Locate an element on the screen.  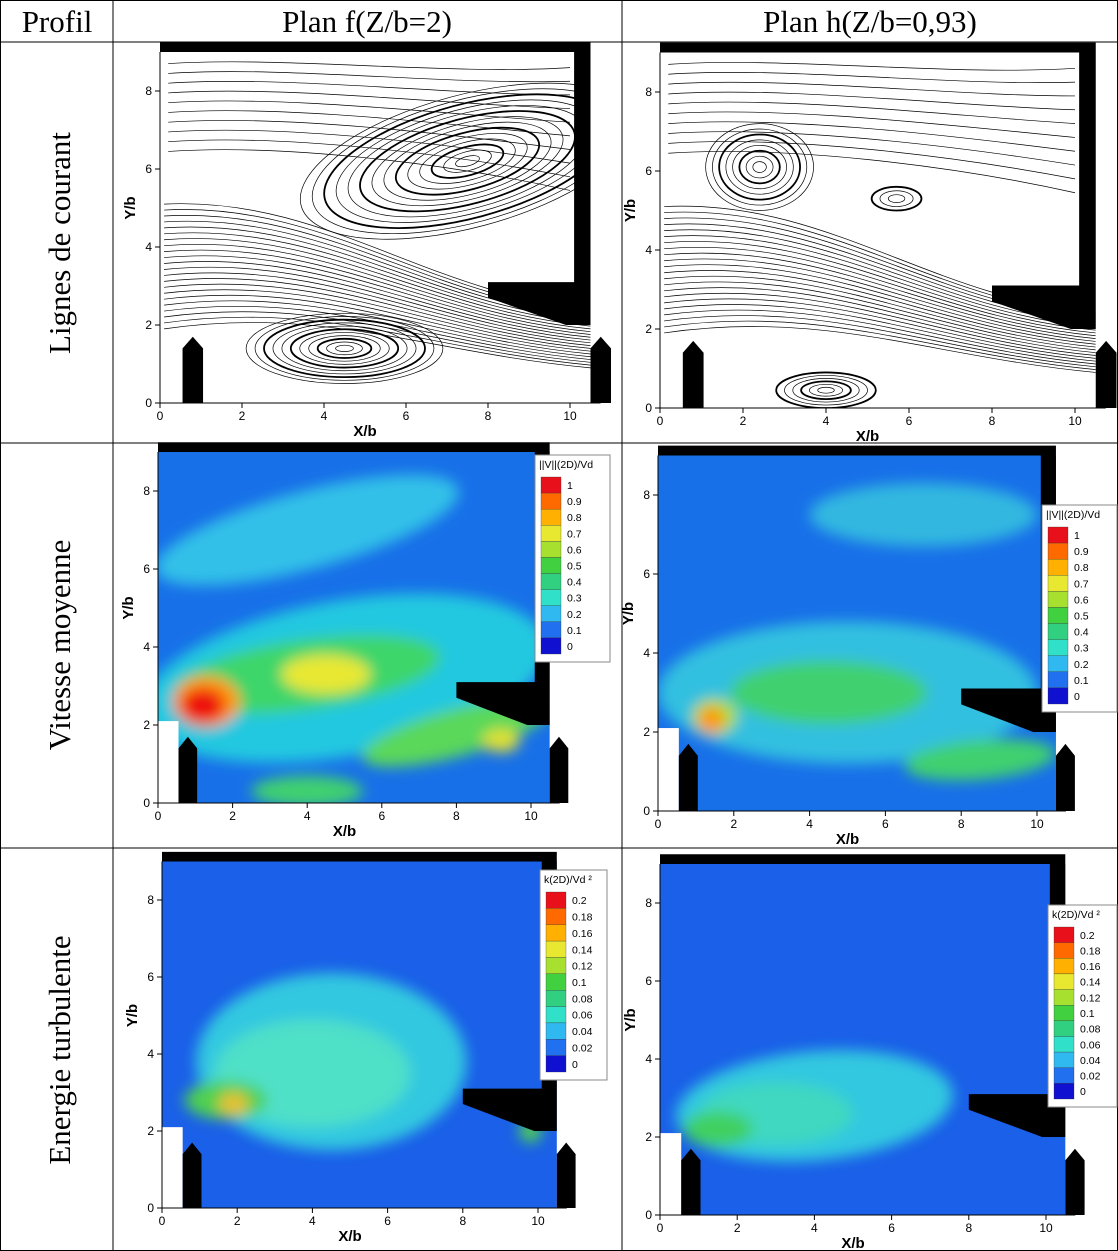
legend-level: 0.5 is located at coordinates (574, 567).